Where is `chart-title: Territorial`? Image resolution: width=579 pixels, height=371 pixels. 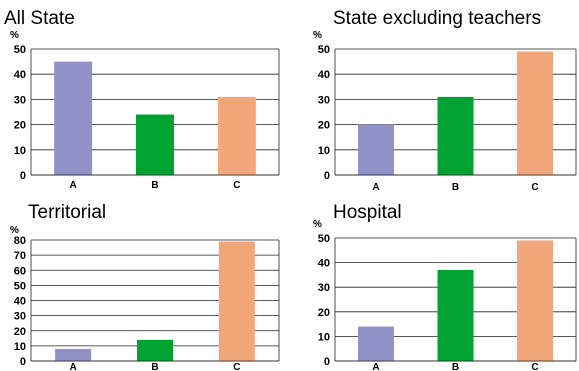 chart-title: Territorial is located at coordinates (67, 212).